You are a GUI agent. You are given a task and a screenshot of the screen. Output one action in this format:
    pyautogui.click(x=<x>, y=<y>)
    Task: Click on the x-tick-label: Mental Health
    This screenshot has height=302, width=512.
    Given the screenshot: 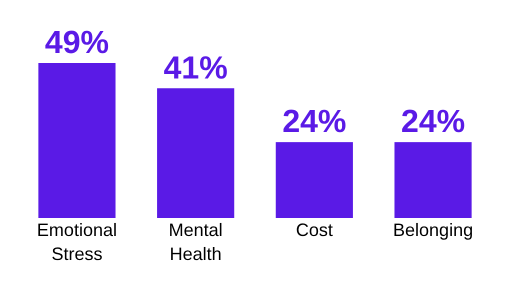 What is the action you would take?
    pyautogui.click(x=195, y=242)
    